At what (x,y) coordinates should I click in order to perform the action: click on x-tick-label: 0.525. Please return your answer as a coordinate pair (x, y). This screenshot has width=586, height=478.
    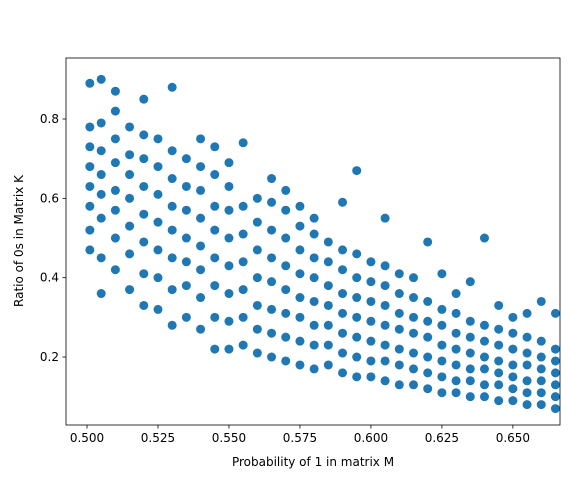
    Looking at the image, I should click on (158, 438).